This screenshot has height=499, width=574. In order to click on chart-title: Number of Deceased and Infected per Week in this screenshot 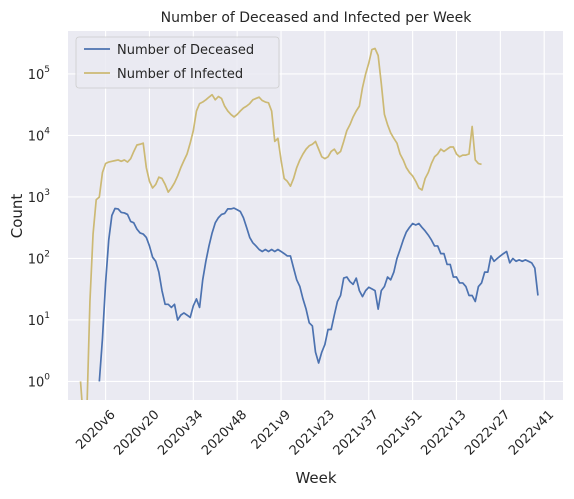, I will do `click(317, 18)`.